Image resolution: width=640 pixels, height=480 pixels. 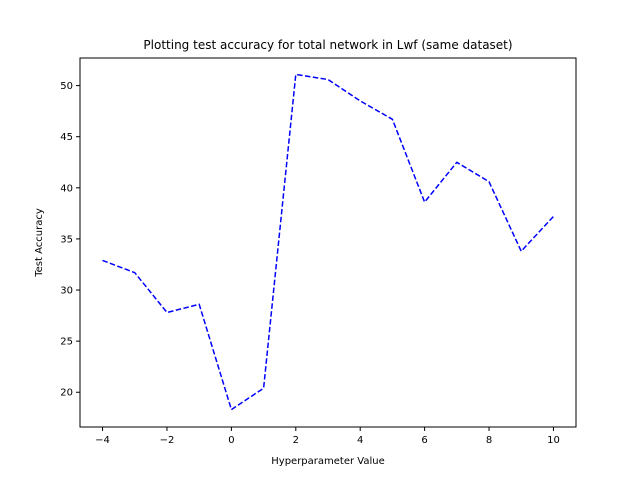 What do you see at coordinates (231, 440) in the screenshot?
I see `x-tick-label: 0` at bounding box center [231, 440].